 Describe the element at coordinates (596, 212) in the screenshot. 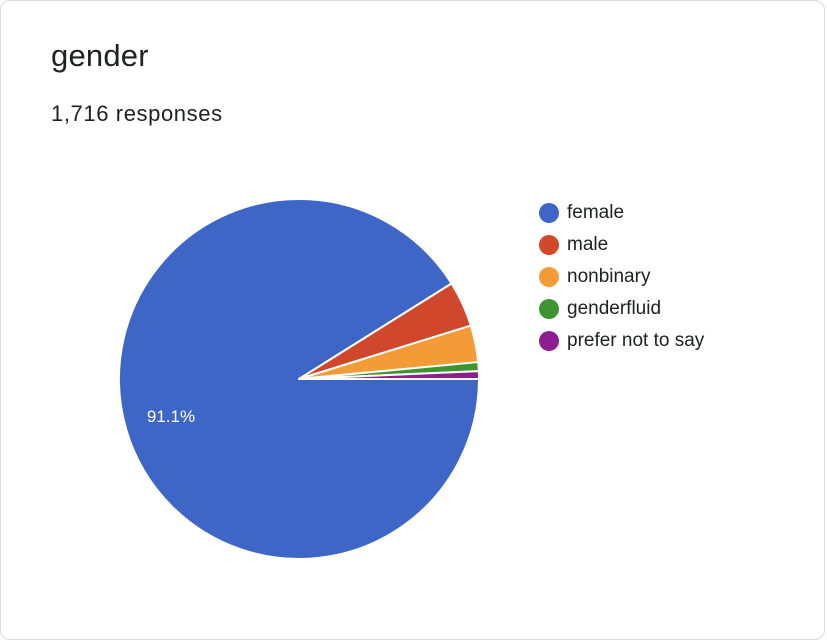

I see `legend-label-female: female` at that location.